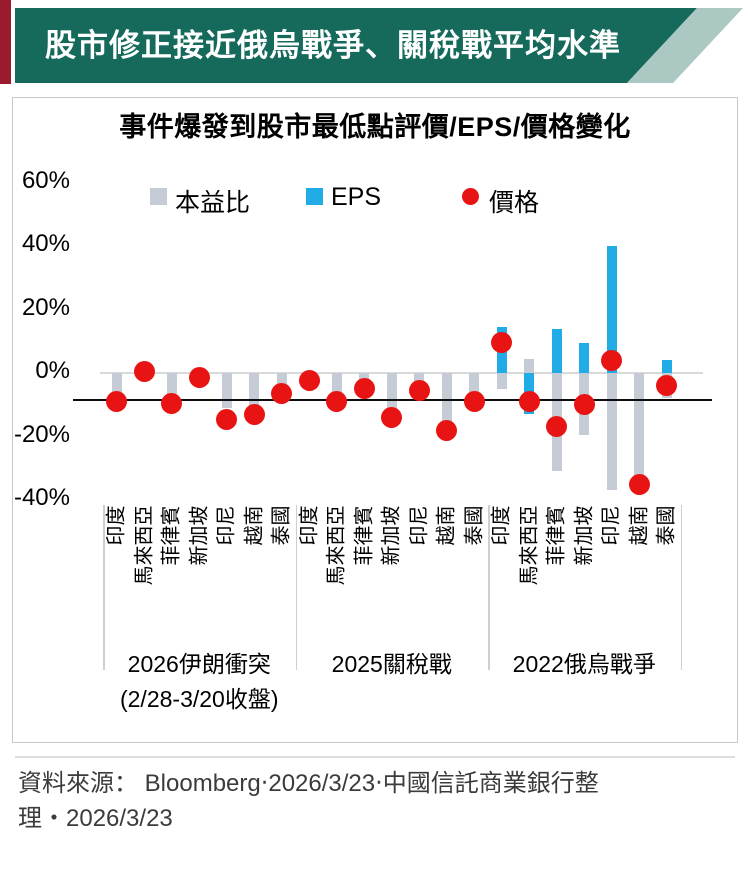 The height and width of the screenshot is (884, 750). I want to click on y-axis-tick-label: -40%, so click(41, 497).